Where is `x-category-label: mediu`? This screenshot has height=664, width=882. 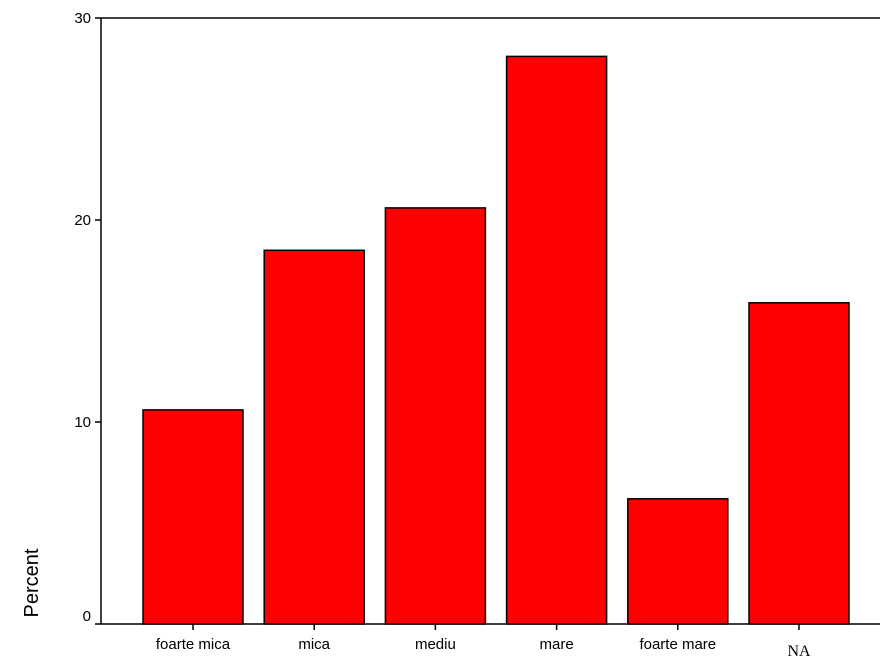 x-category-label: mediu is located at coordinates (435, 644).